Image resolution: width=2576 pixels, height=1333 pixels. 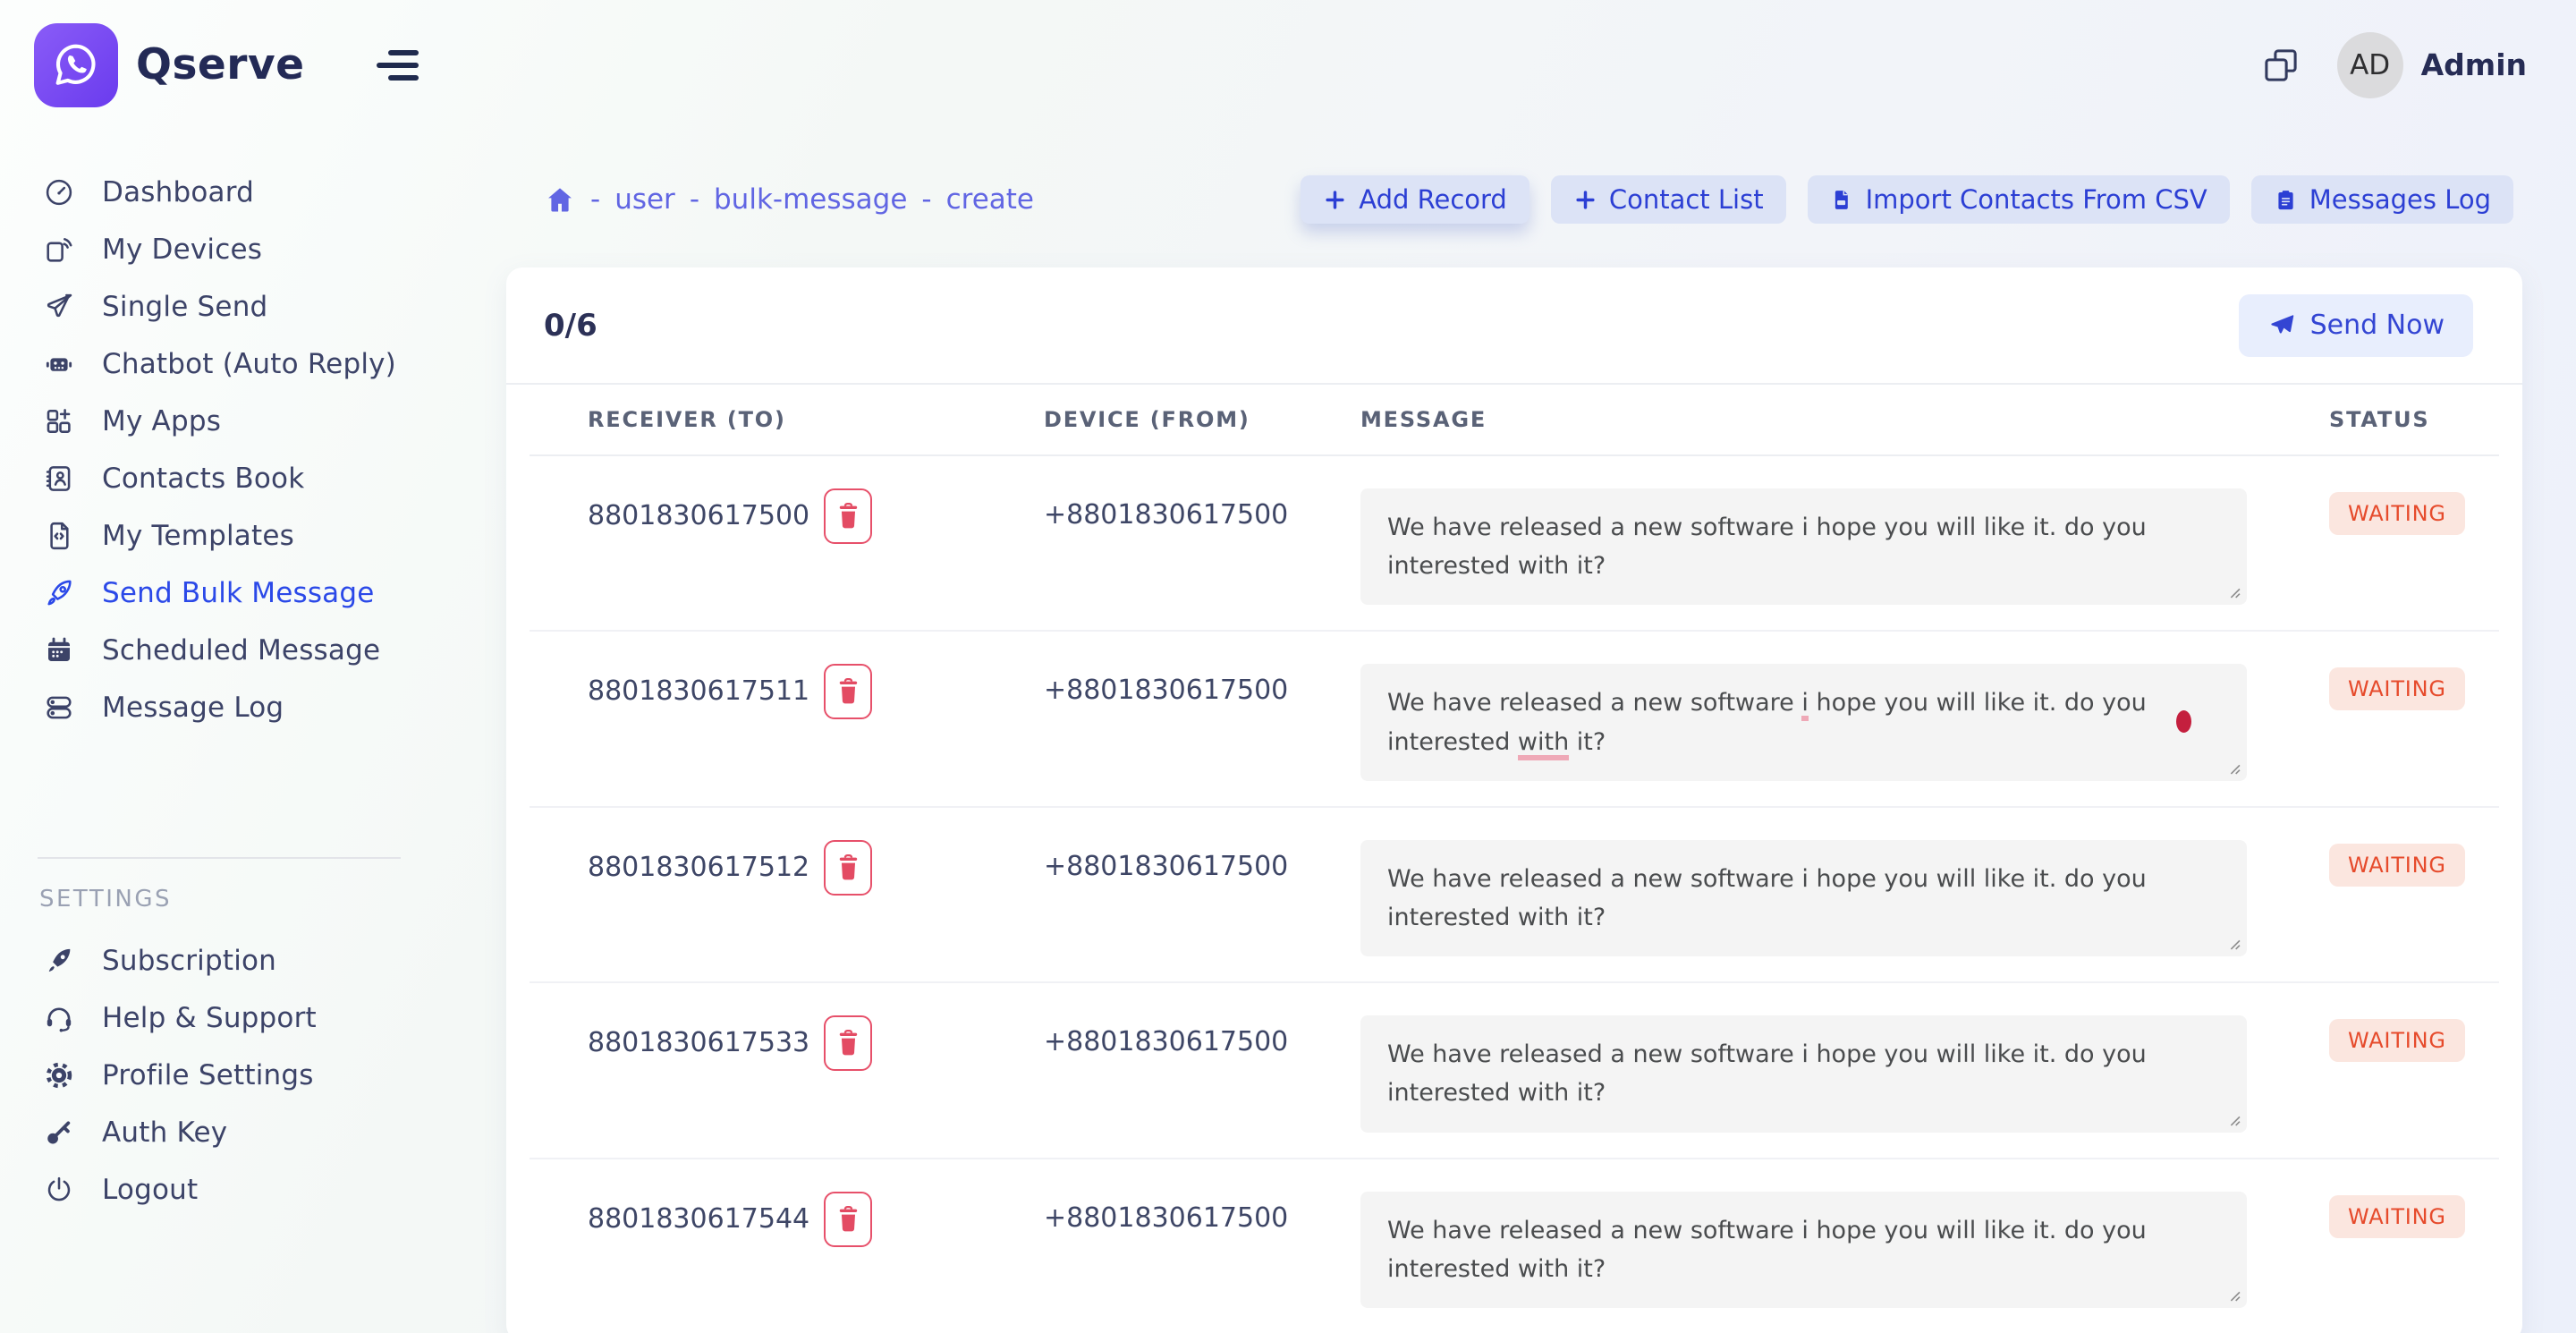 What do you see at coordinates (570, 325) in the screenshot?
I see `progress-counter: 0/6` at bounding box center [570, 325].